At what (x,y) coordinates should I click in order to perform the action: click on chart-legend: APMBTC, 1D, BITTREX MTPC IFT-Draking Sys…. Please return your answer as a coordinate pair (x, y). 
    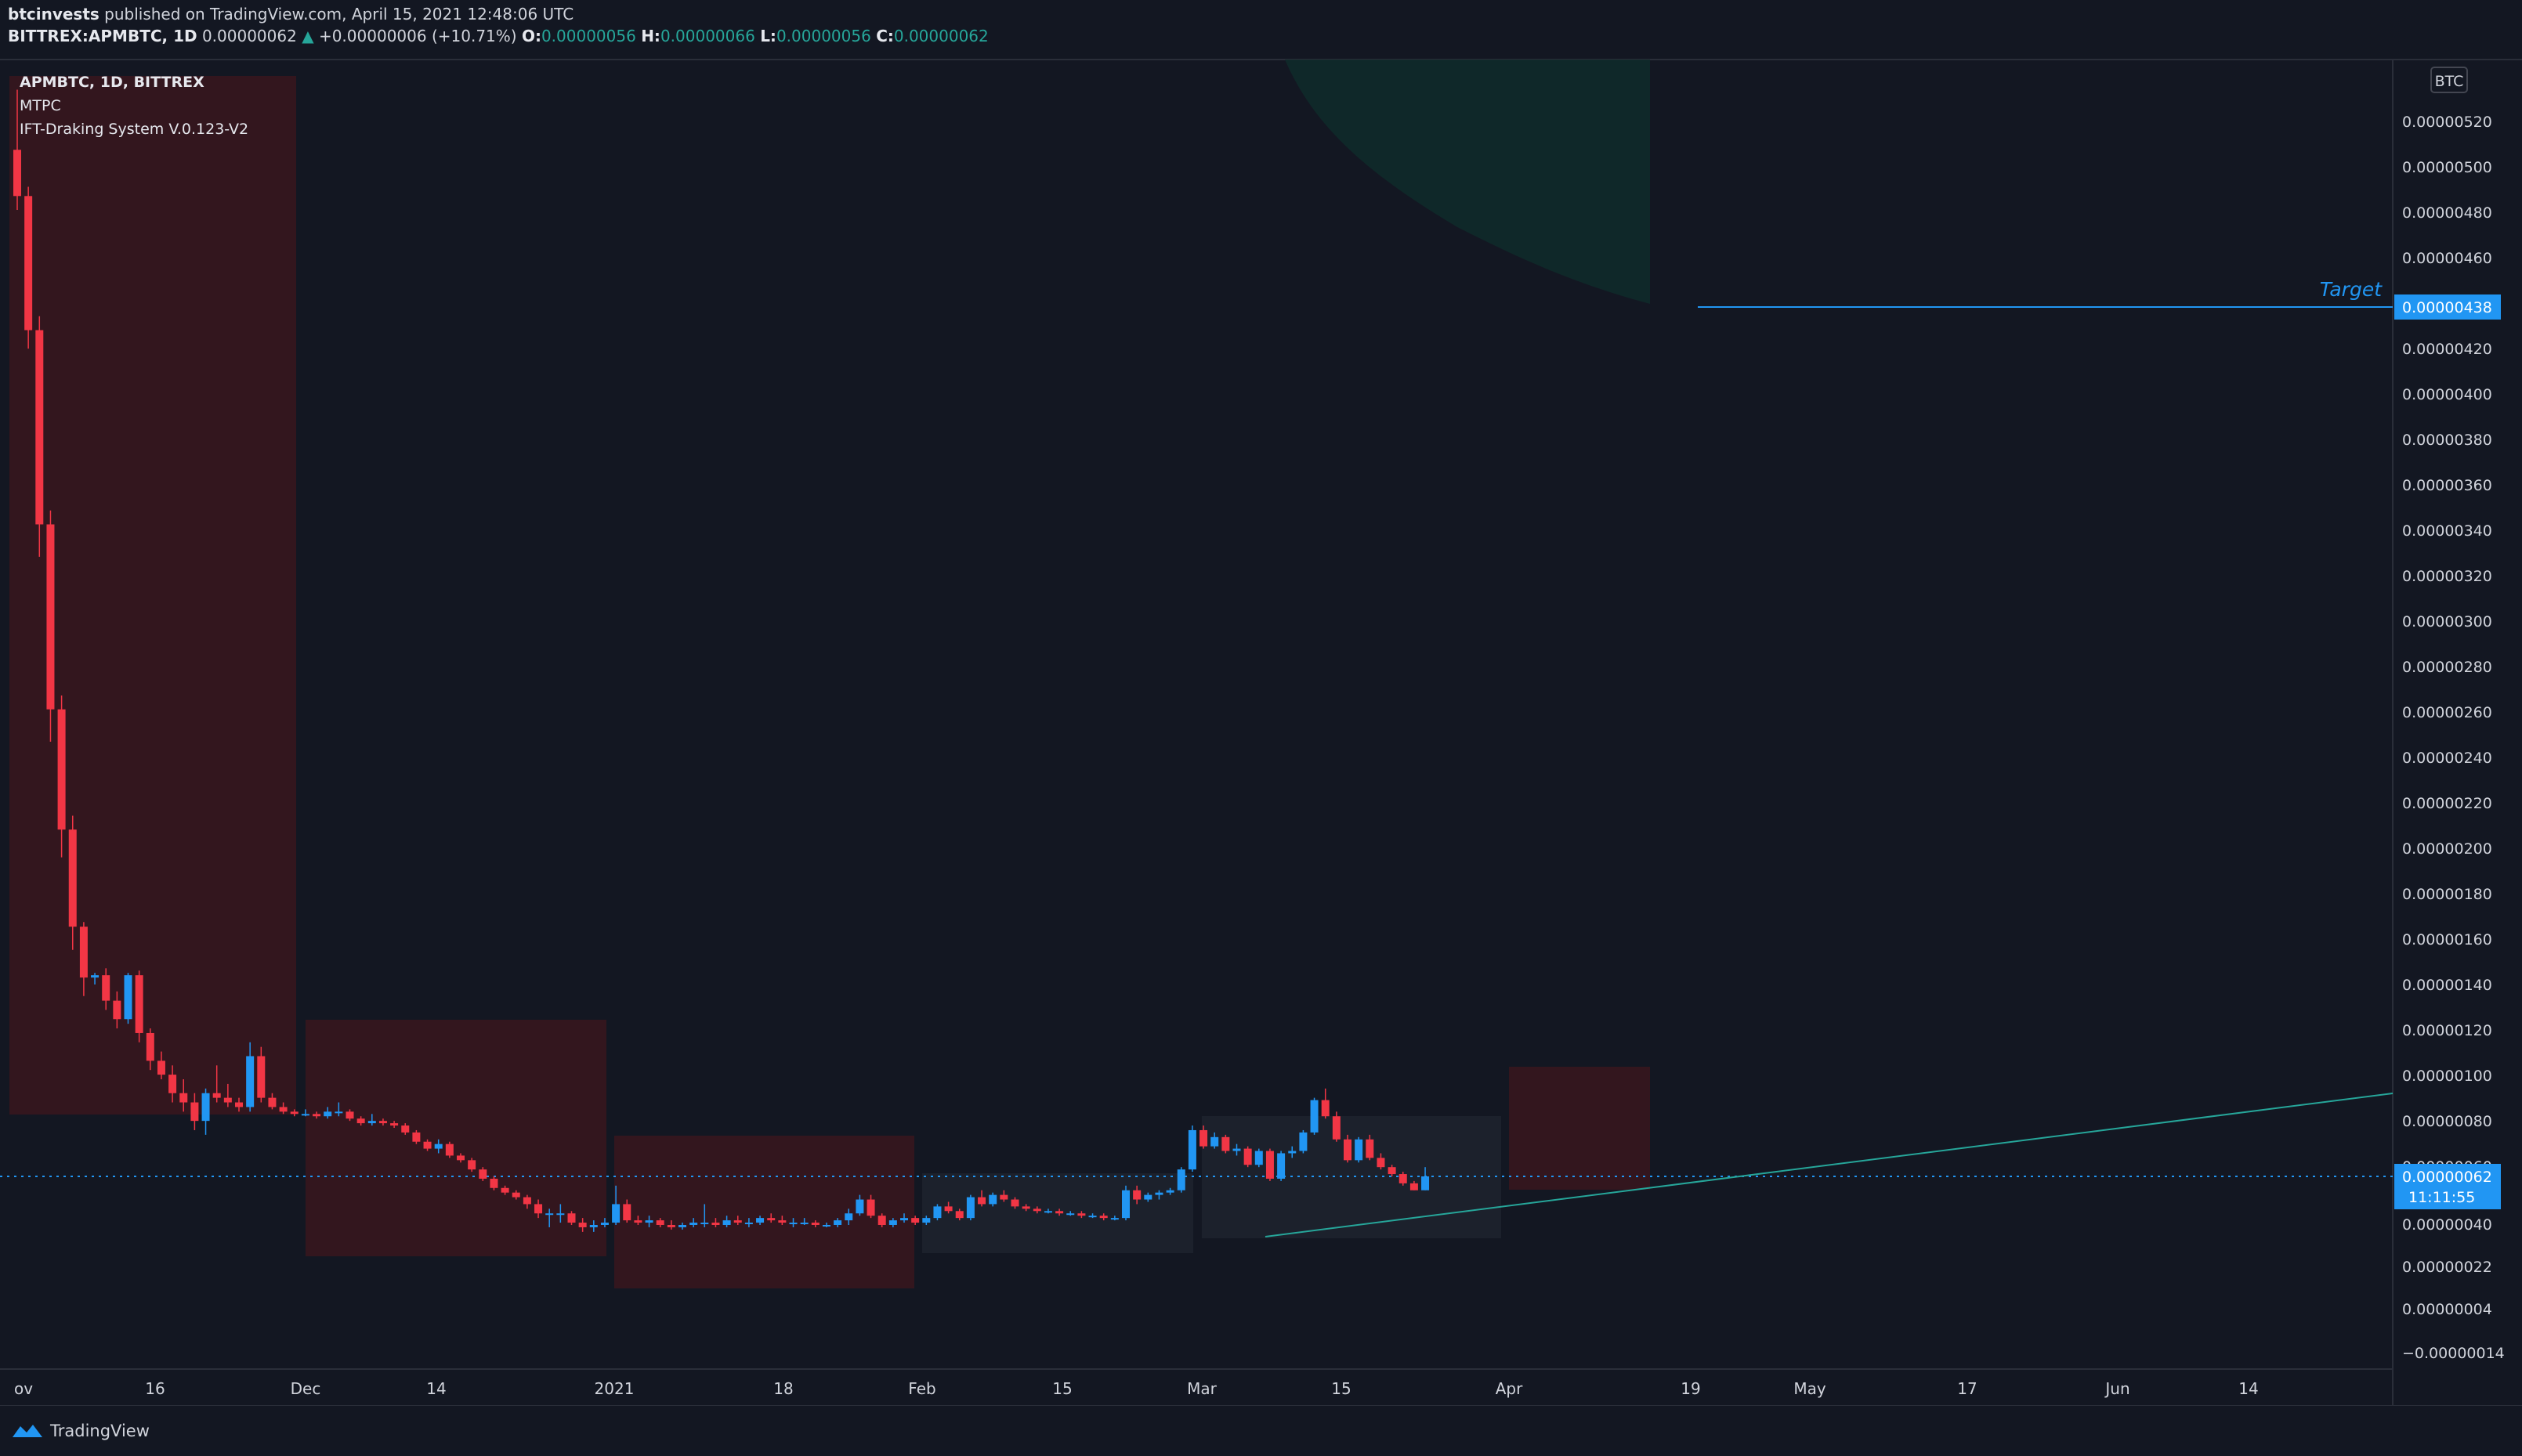
    Looking at the image, I should click on (134, 105).